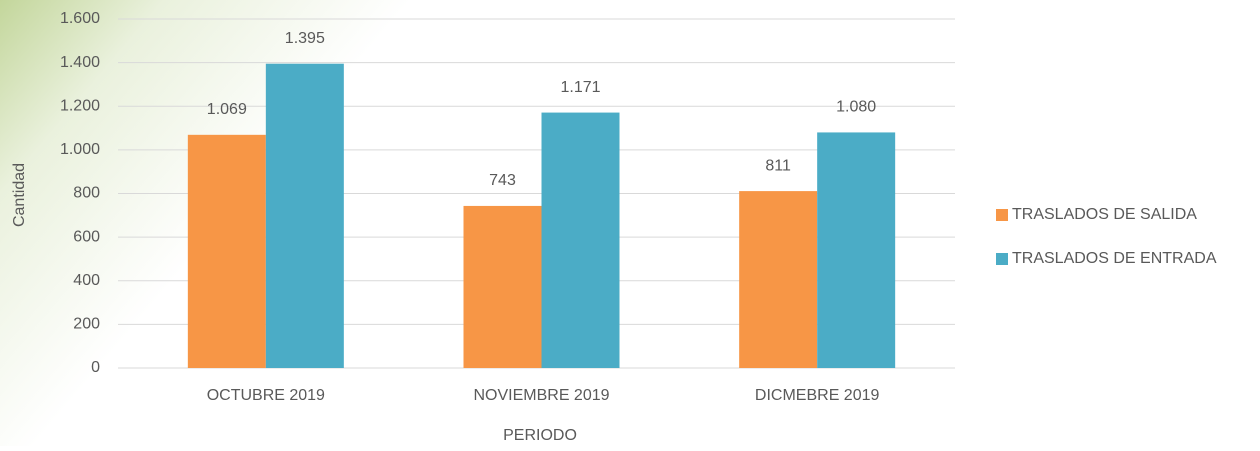  What do you see at coordinates (86, 280) in the screenshot?
I see `y-tick-label: 400` at bounding box center [86, 280].